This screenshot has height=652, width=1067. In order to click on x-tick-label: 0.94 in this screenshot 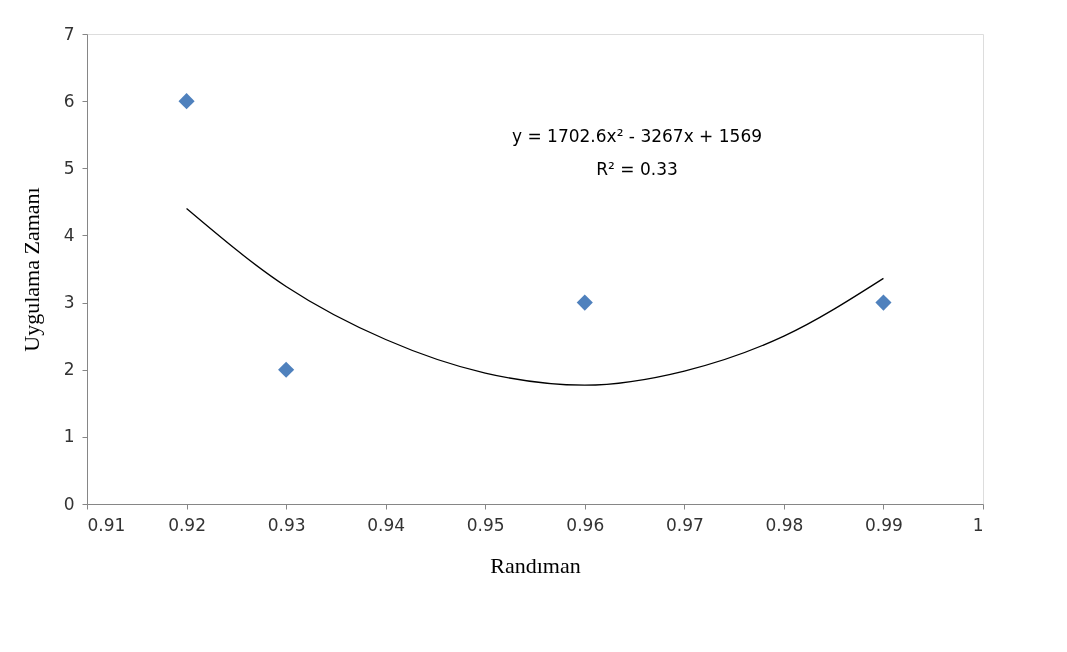, I will do `click(386, 524)`.